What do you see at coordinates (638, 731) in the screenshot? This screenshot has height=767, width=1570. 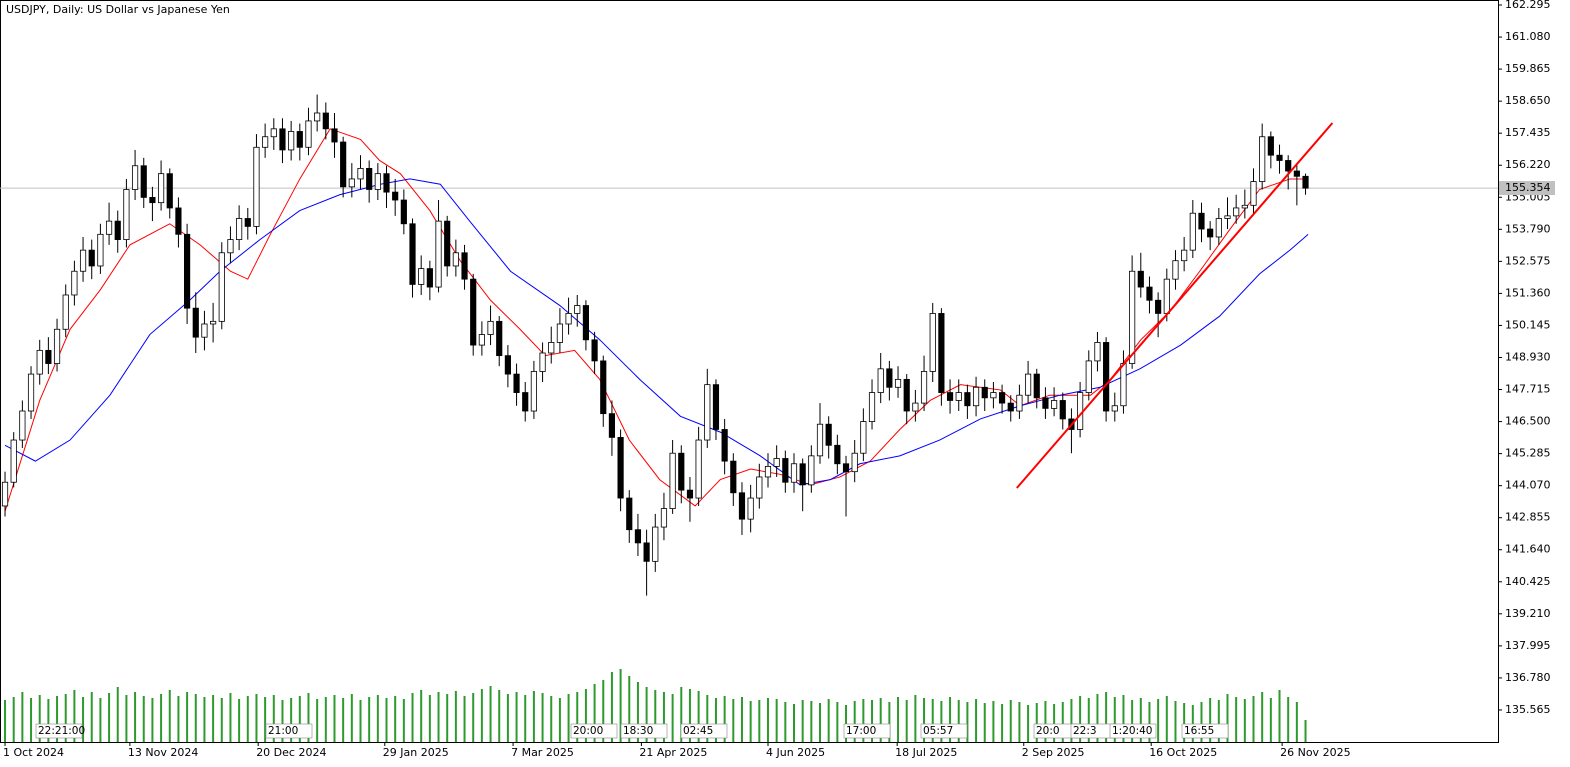 I see `trade-label: 18:30` at bounding box center [638, 731].